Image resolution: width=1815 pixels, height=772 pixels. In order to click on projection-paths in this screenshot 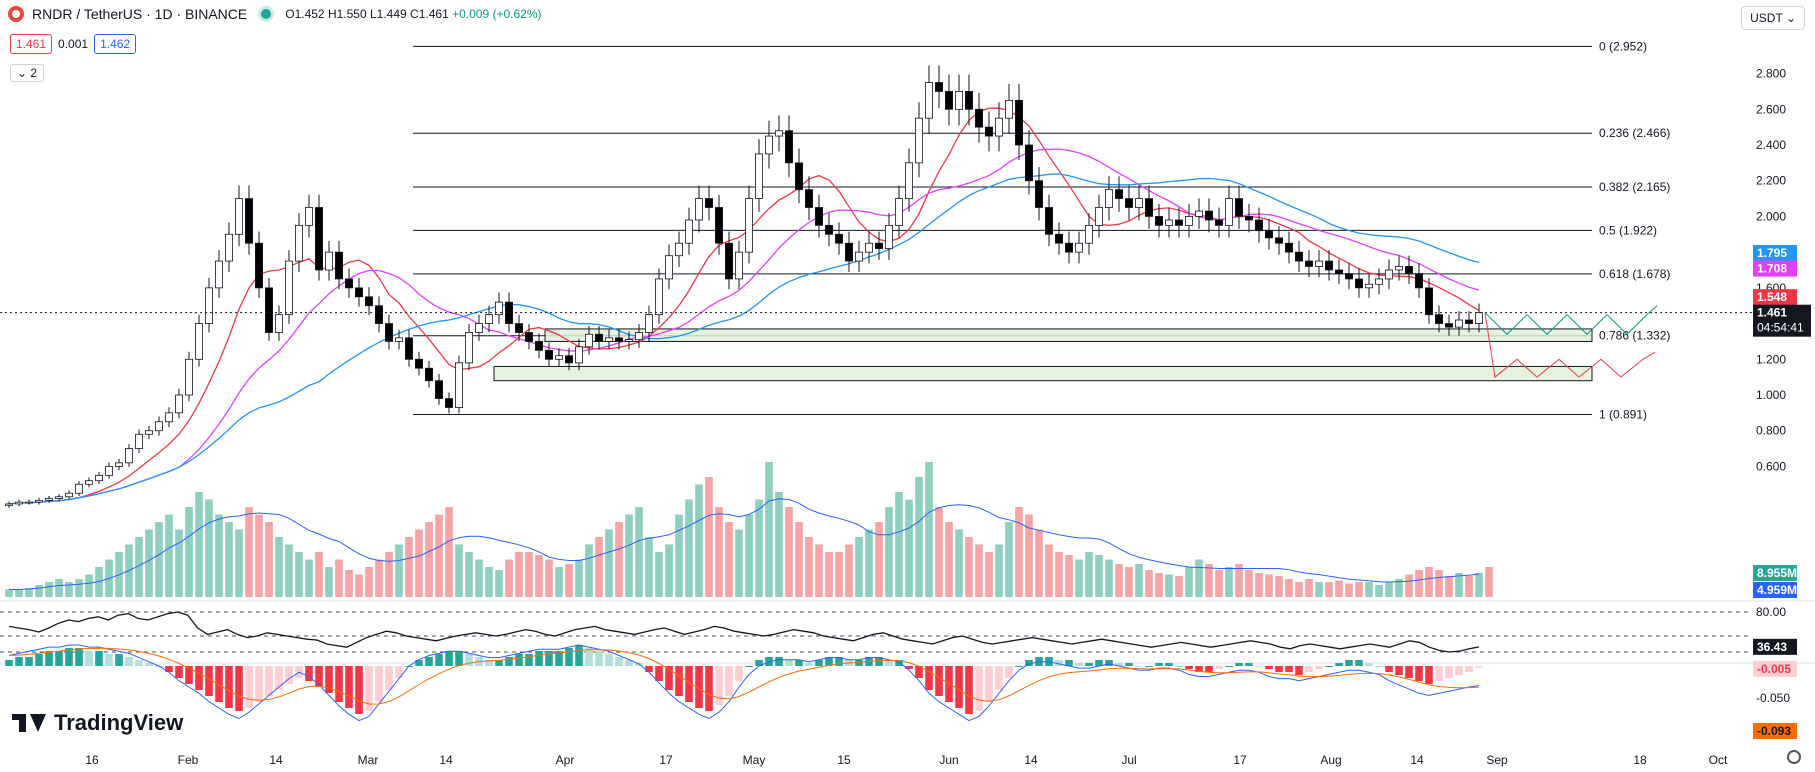, I will do `click(1571, 342)`.